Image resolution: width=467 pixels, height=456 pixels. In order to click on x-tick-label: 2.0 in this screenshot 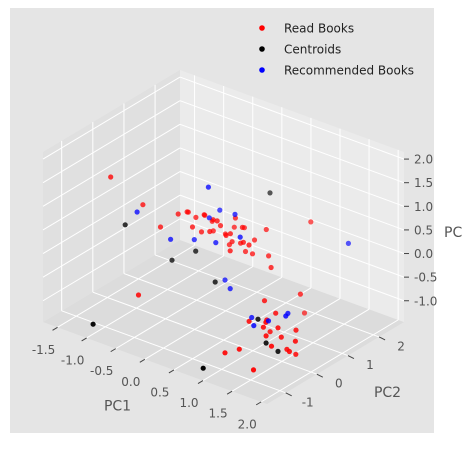, I will do `click(247, 424)`.